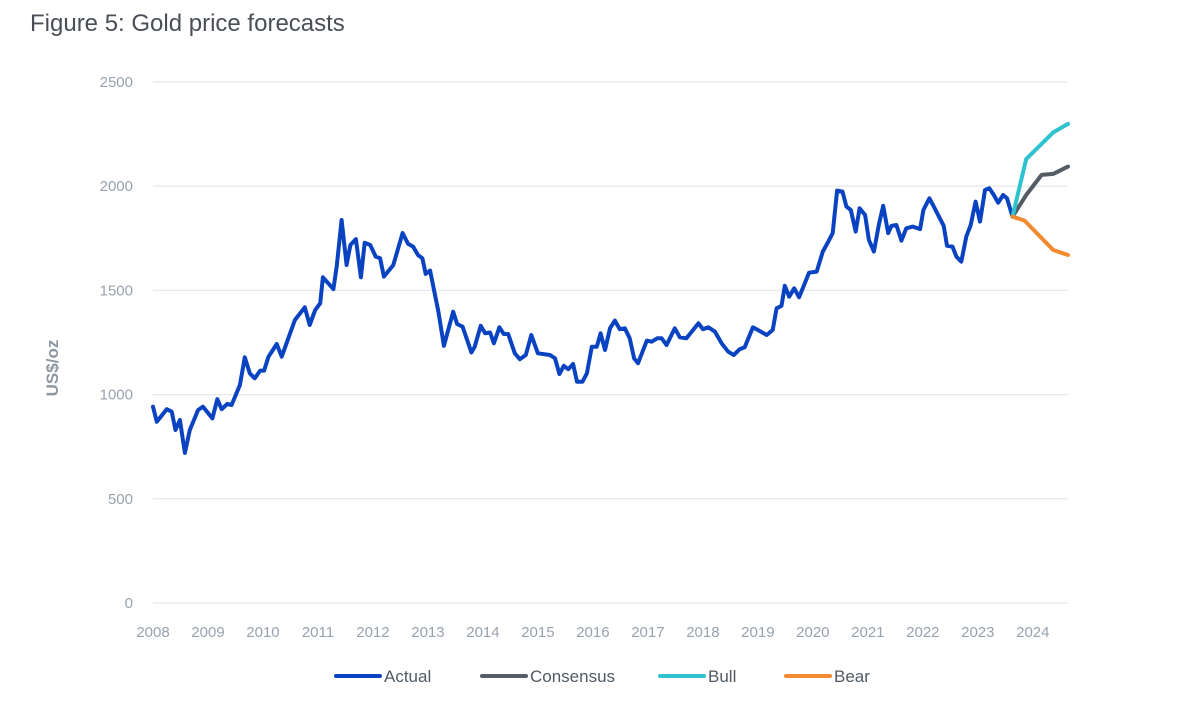 The width and height of the screenshot is (1200, 701). What do you see at coordinates (1040, 235) in the screenshot?
I see `series-line-bear` at bounding box center [1040, 235].